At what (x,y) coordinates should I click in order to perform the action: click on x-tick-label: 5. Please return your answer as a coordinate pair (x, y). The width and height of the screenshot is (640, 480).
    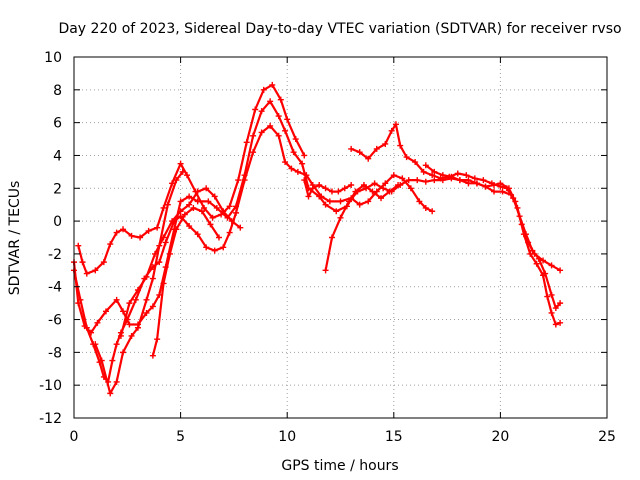
    Looking at the image, I should click on (180, 437).